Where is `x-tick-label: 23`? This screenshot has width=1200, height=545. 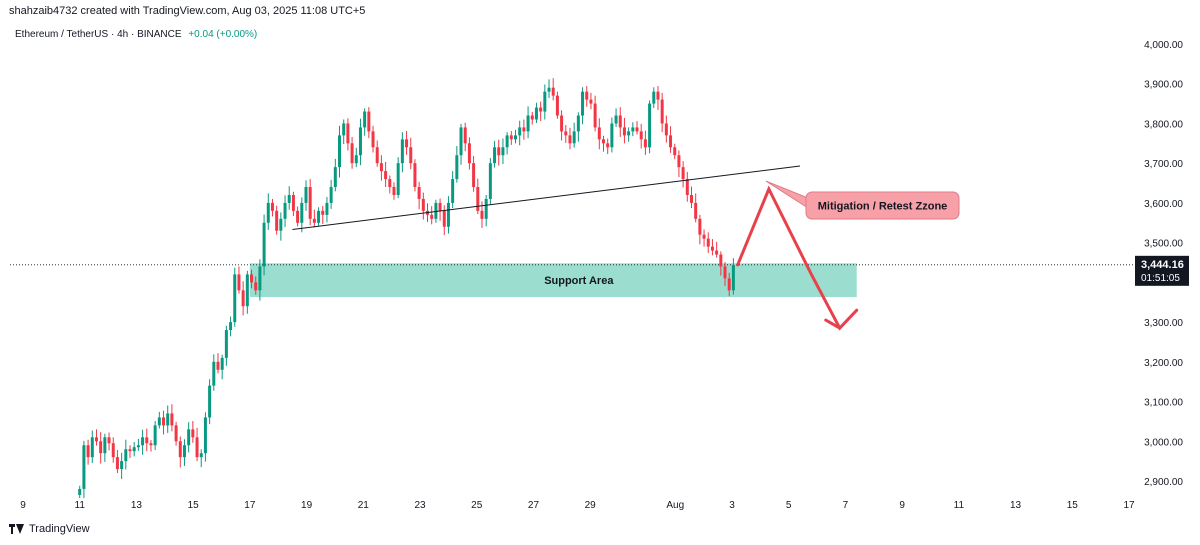 x-tick-label: 23 is located at coordinates (420, 505).